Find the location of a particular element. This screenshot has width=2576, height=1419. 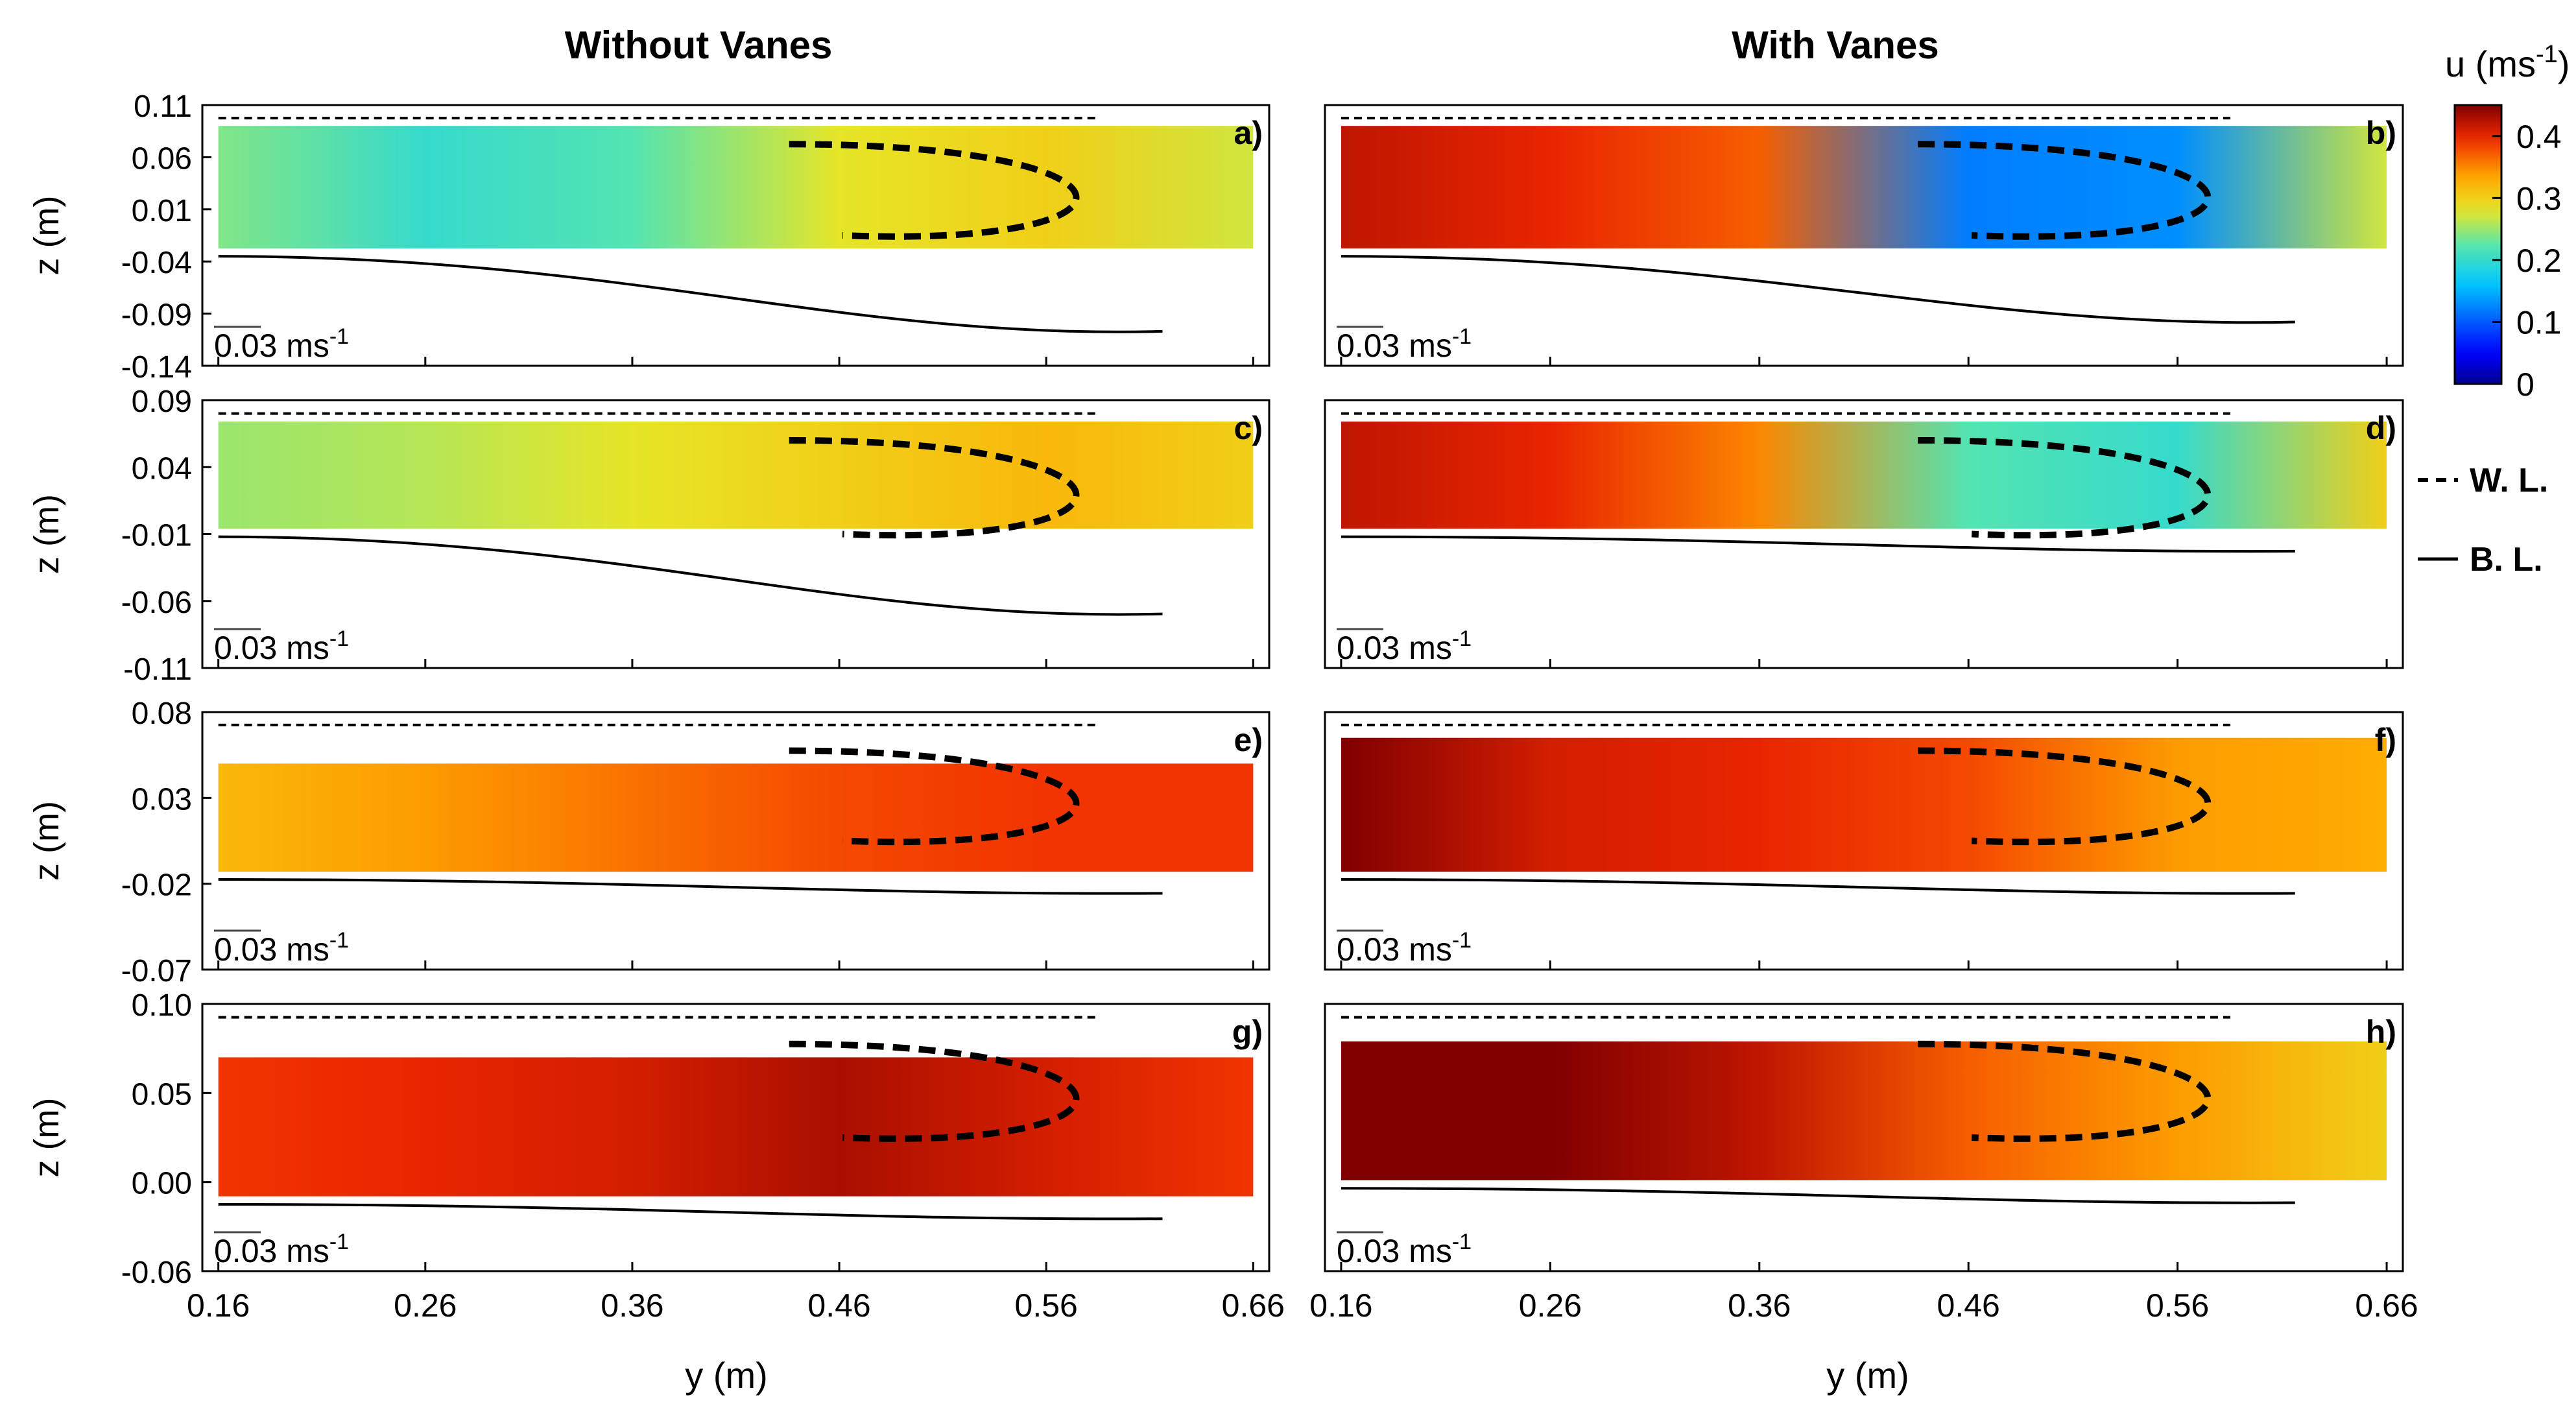

panel-h: h) 0.03 ms-1 0.16 0.26 0.36 0.46 0.56 0.66 is located at coordinates (1863, 1163).